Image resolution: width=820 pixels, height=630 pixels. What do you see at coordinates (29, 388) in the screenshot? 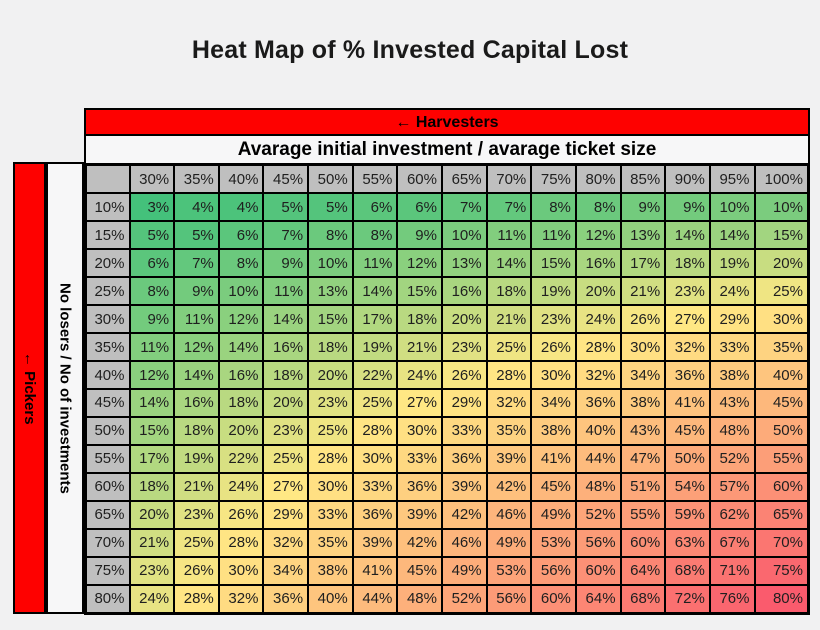
I see `pickers-label: ← Pickers` at bounding box center [29, 388].